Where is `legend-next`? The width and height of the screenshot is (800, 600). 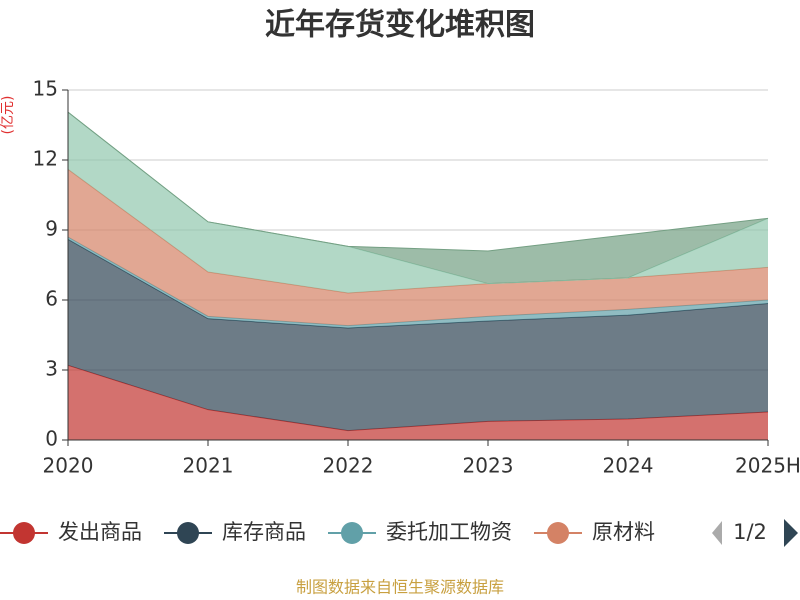 legend-next is located at coordinates (791, 533).